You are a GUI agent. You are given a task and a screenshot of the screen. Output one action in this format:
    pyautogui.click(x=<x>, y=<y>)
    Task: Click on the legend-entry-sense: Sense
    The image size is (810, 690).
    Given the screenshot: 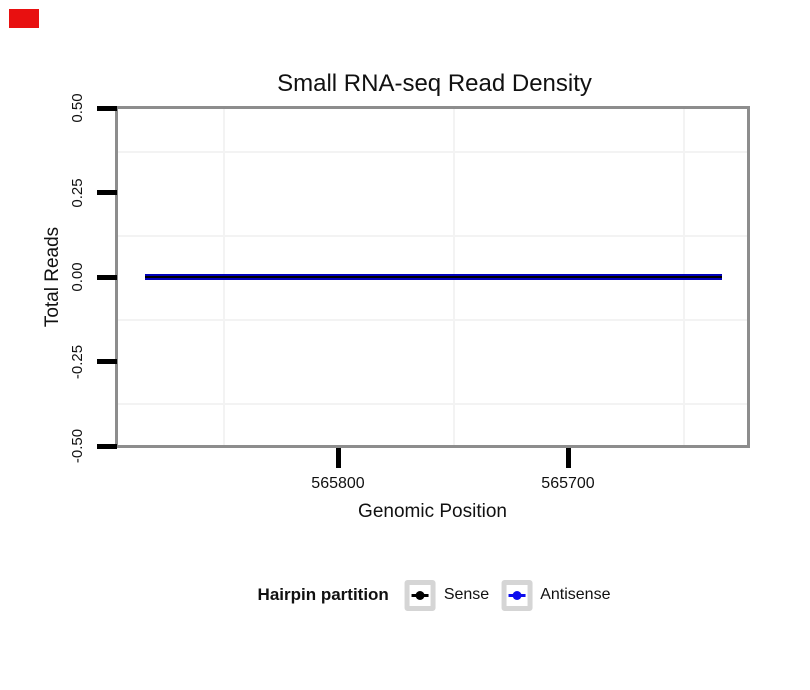 What is the action you would take?
    pyautogui.click(x=447, y=595)
    